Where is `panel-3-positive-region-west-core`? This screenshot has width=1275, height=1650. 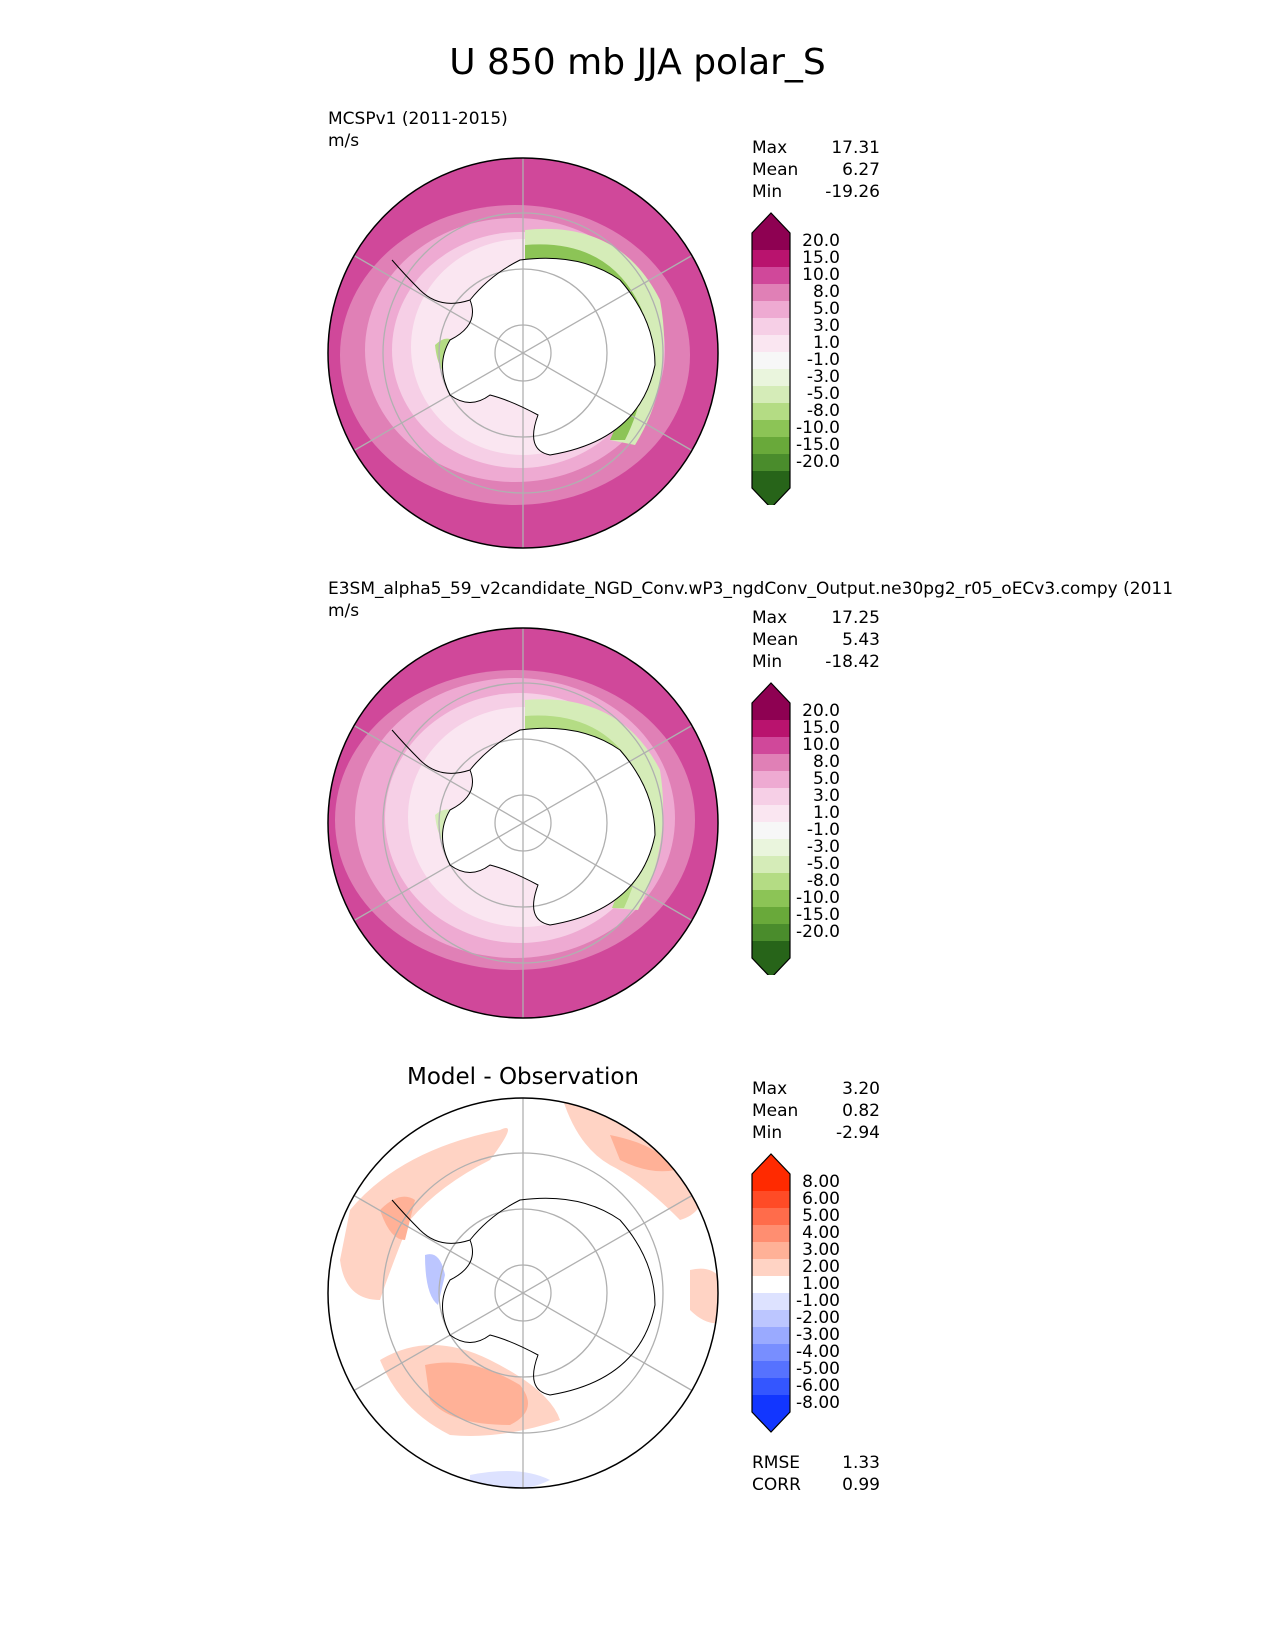
panel-3-positive-region-west-core is located at coordinates (397, 1218).